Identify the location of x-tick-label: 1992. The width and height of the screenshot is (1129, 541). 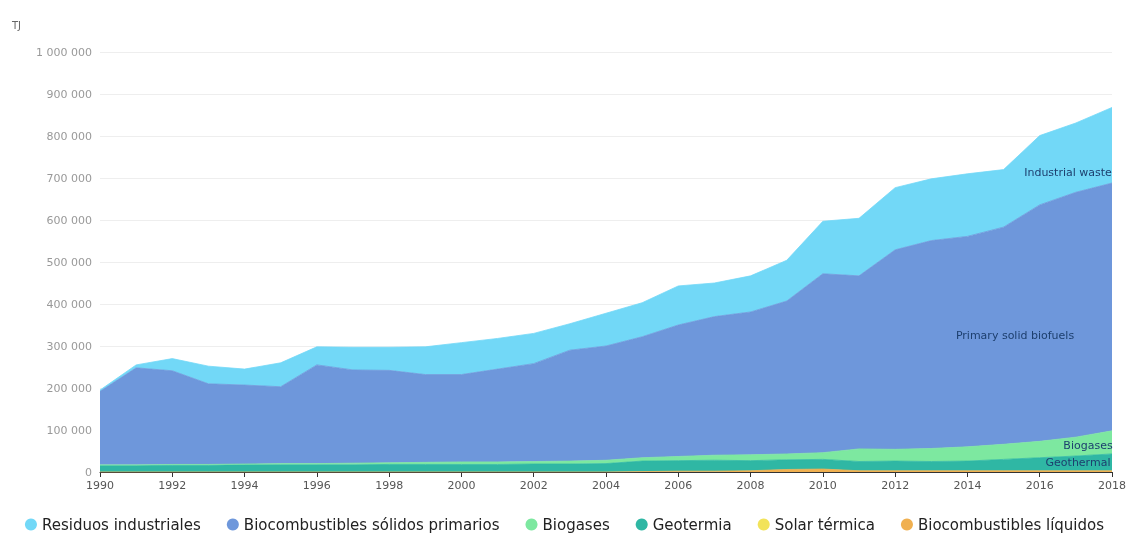
(172, 485).